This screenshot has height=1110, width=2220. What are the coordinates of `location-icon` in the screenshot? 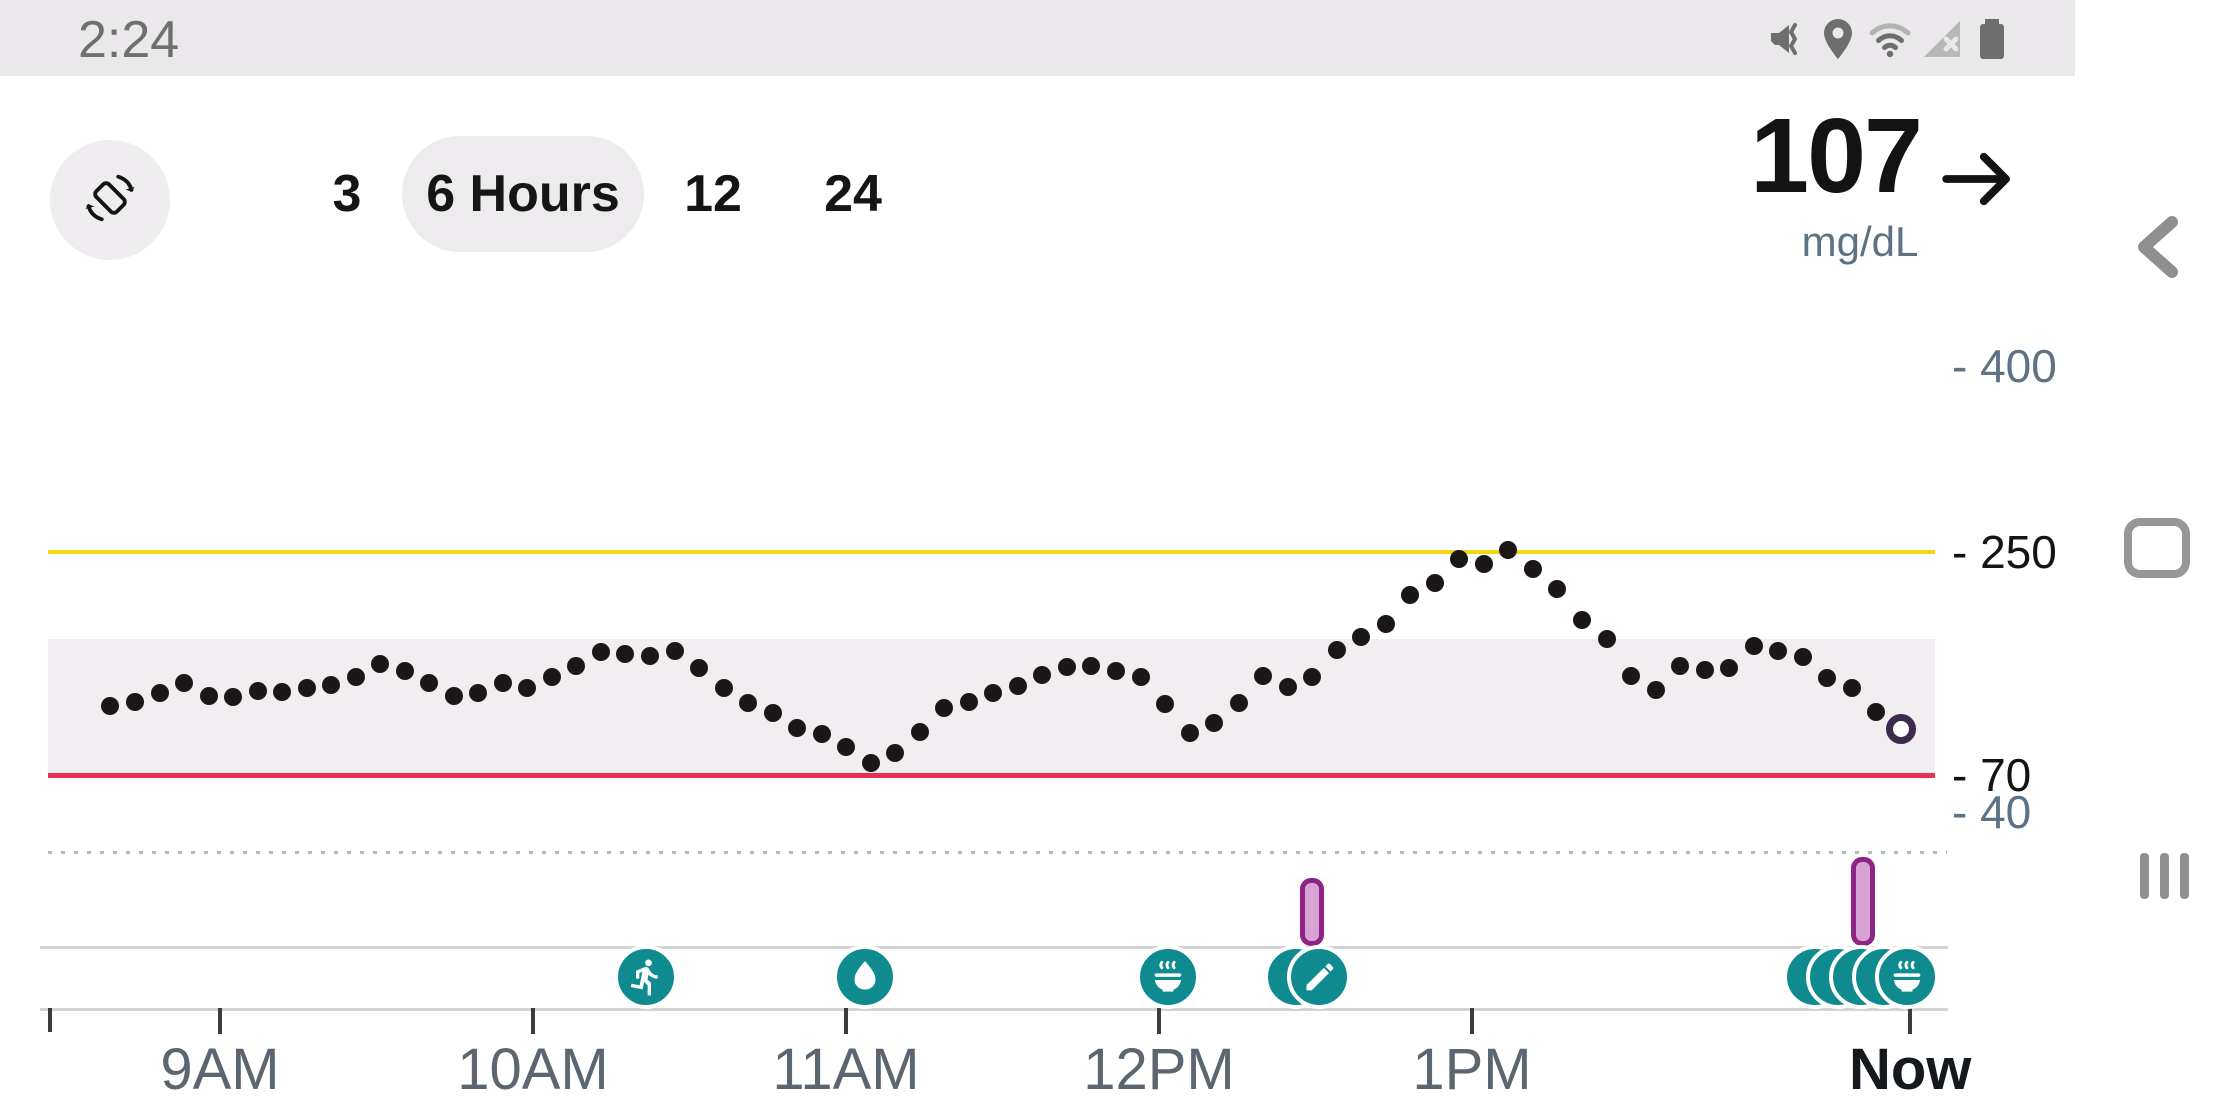 It's located at (1838, 39).